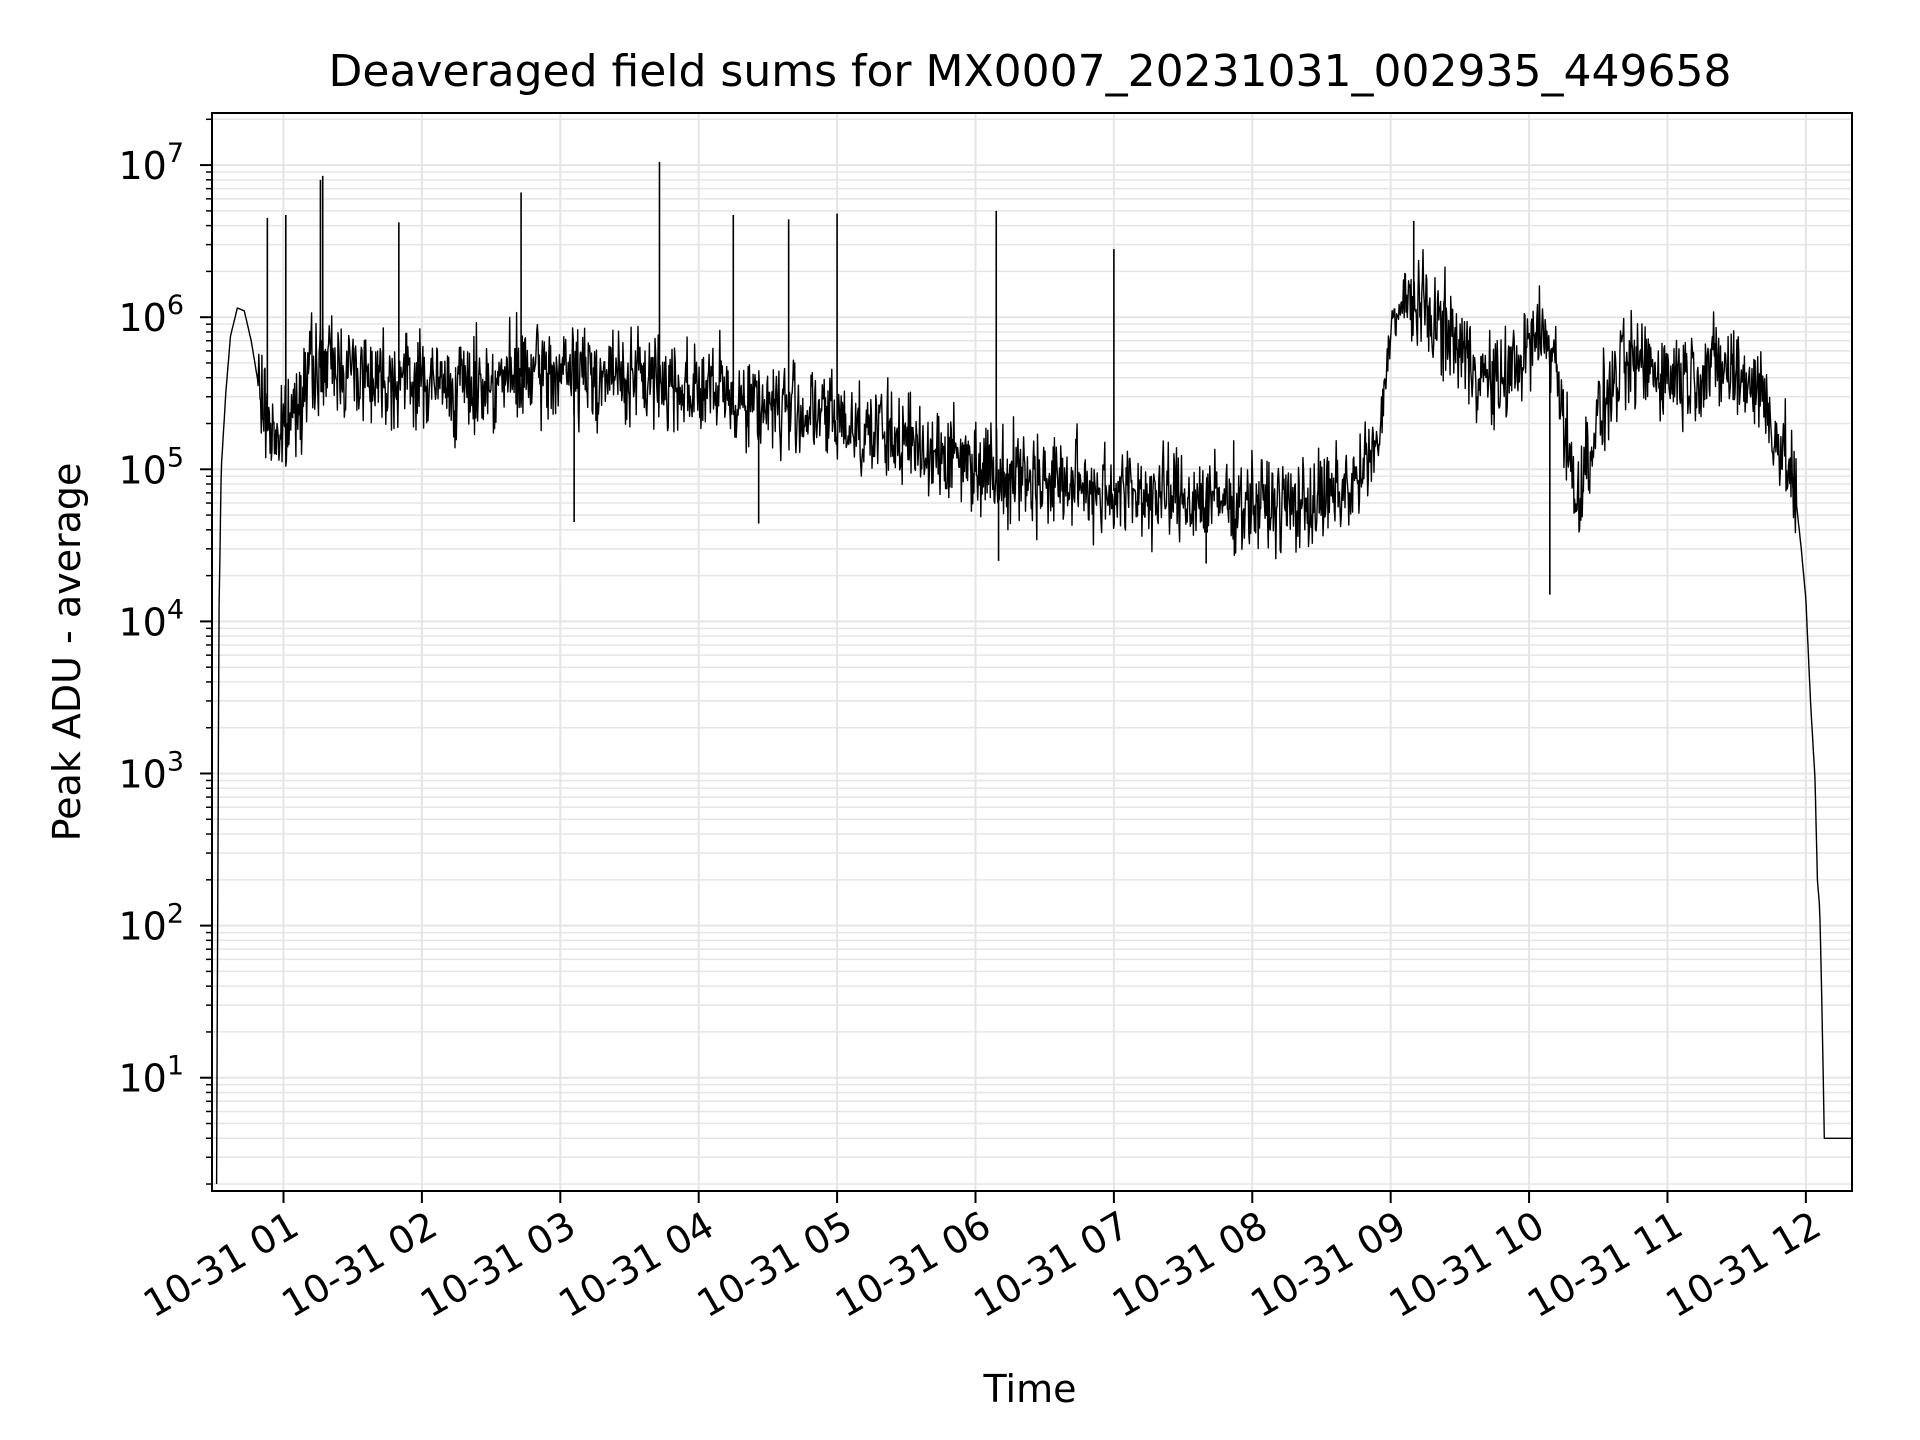 This screenshot has width=1920, height=1440. I want to click on y-tick-label: 101, so click(151, 1076).